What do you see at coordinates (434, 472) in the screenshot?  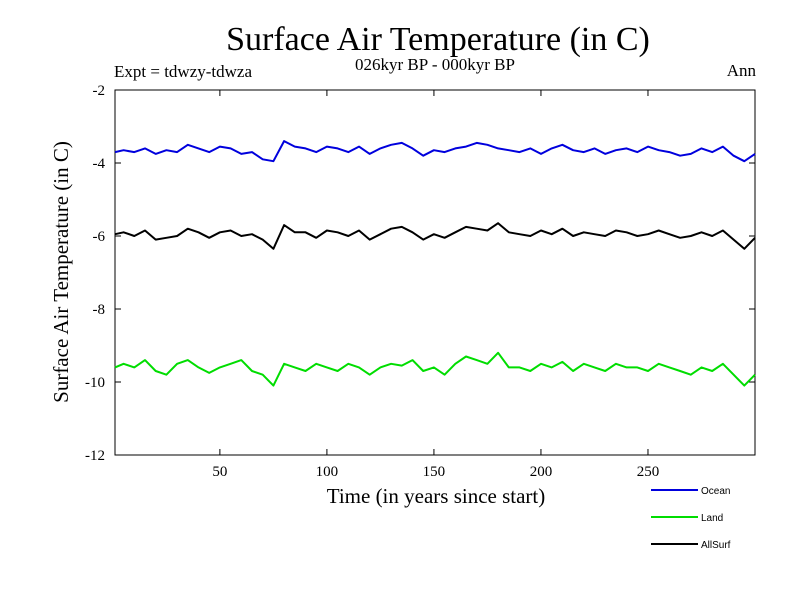 I see `x-tick-label: 150` at bounding box center [434, 472].